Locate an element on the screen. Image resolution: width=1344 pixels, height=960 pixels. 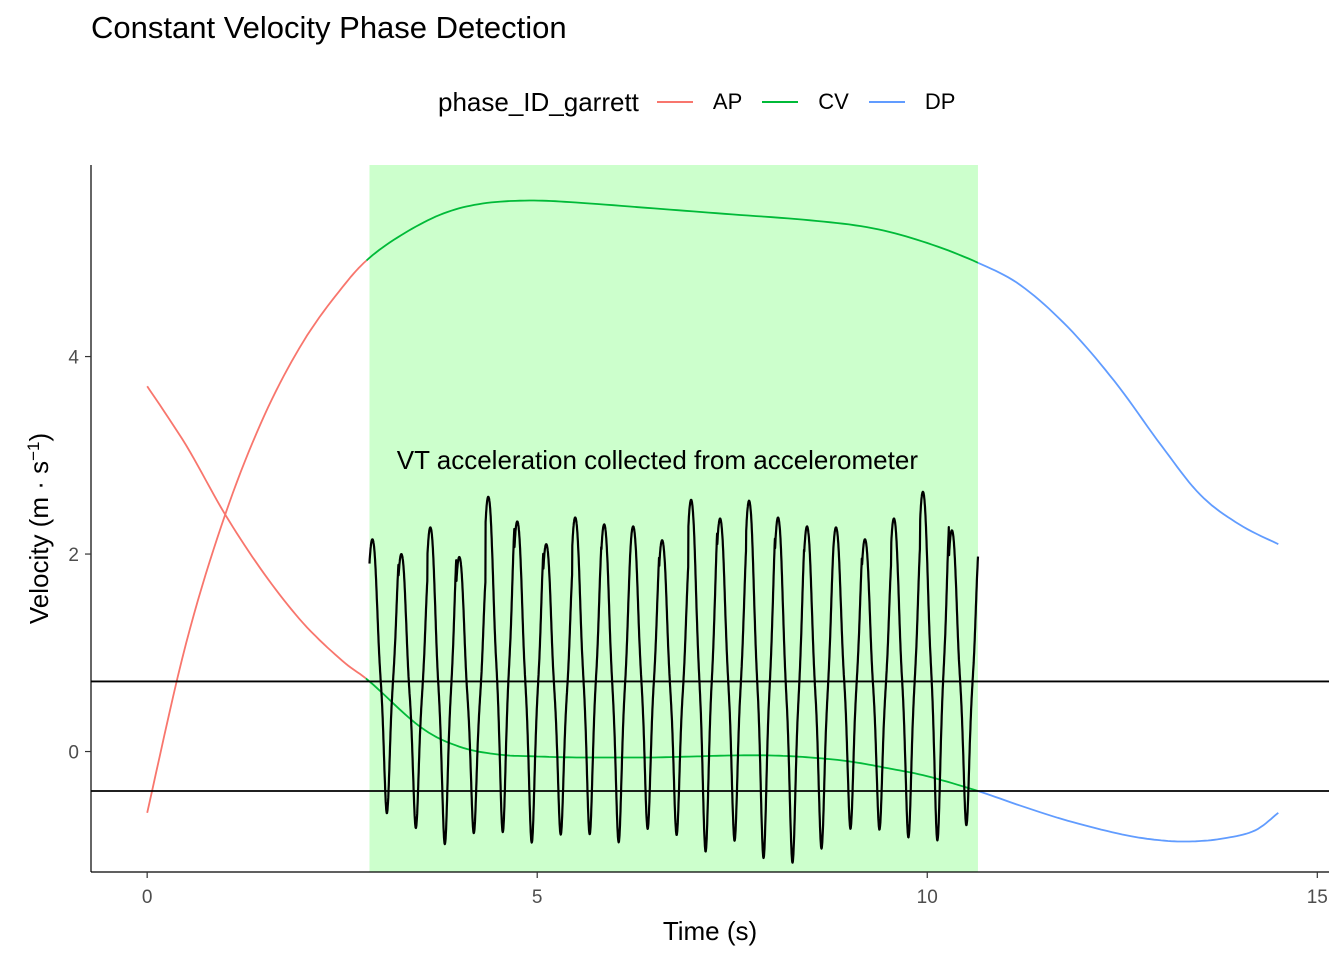
y-axis-title: Velocity (m · s−1) is located at coordinates (39, 528).